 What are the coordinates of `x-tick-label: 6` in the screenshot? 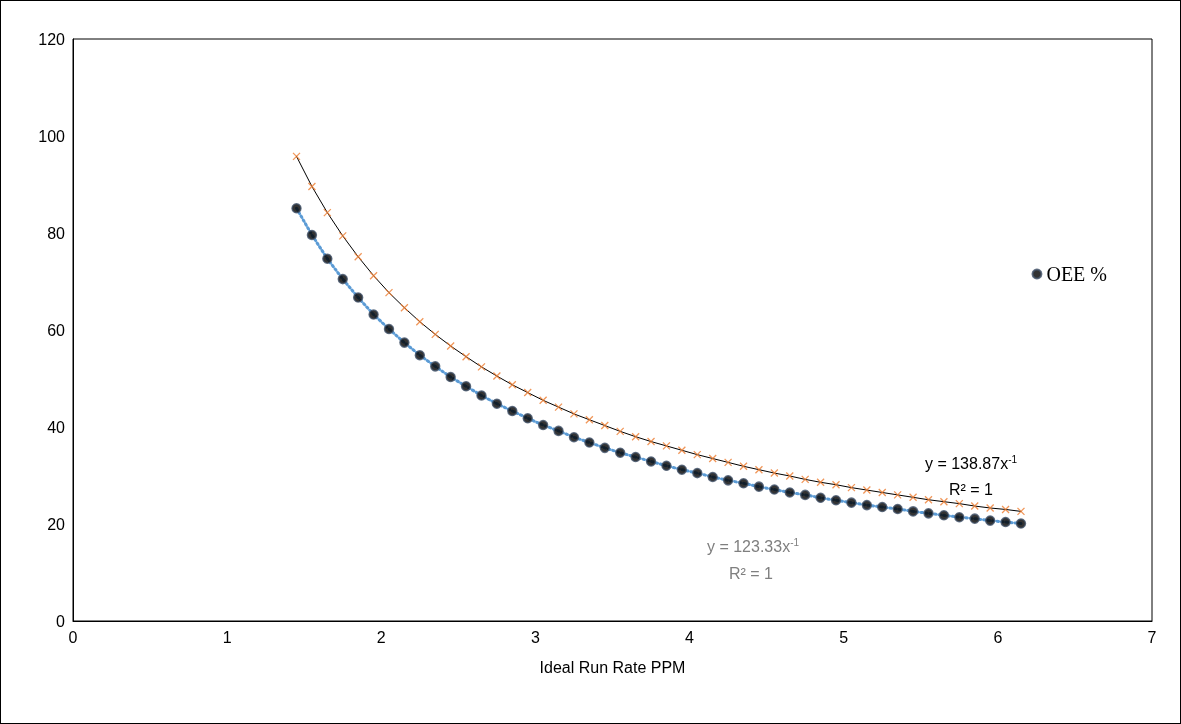 It's located at (998, 637).